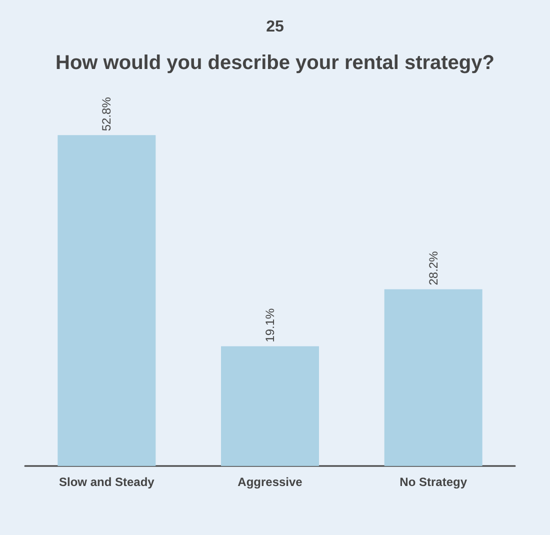  I want to click on data-label: 28.2%, so click(433, 268).